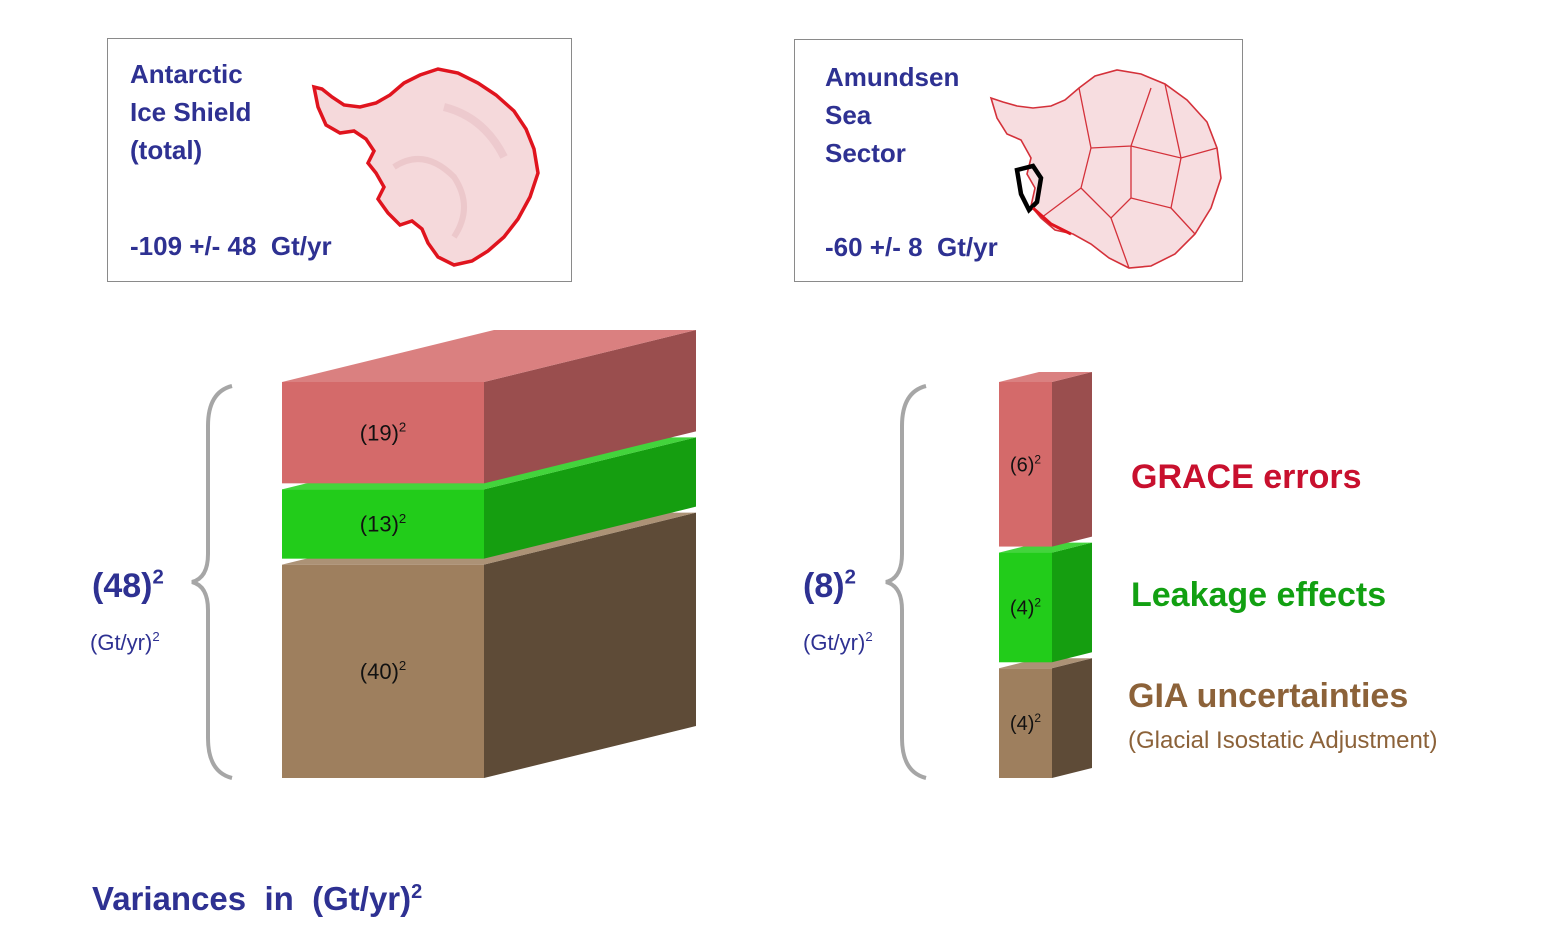  I want to click on panel-title-line: Sea, so click(848, 115).